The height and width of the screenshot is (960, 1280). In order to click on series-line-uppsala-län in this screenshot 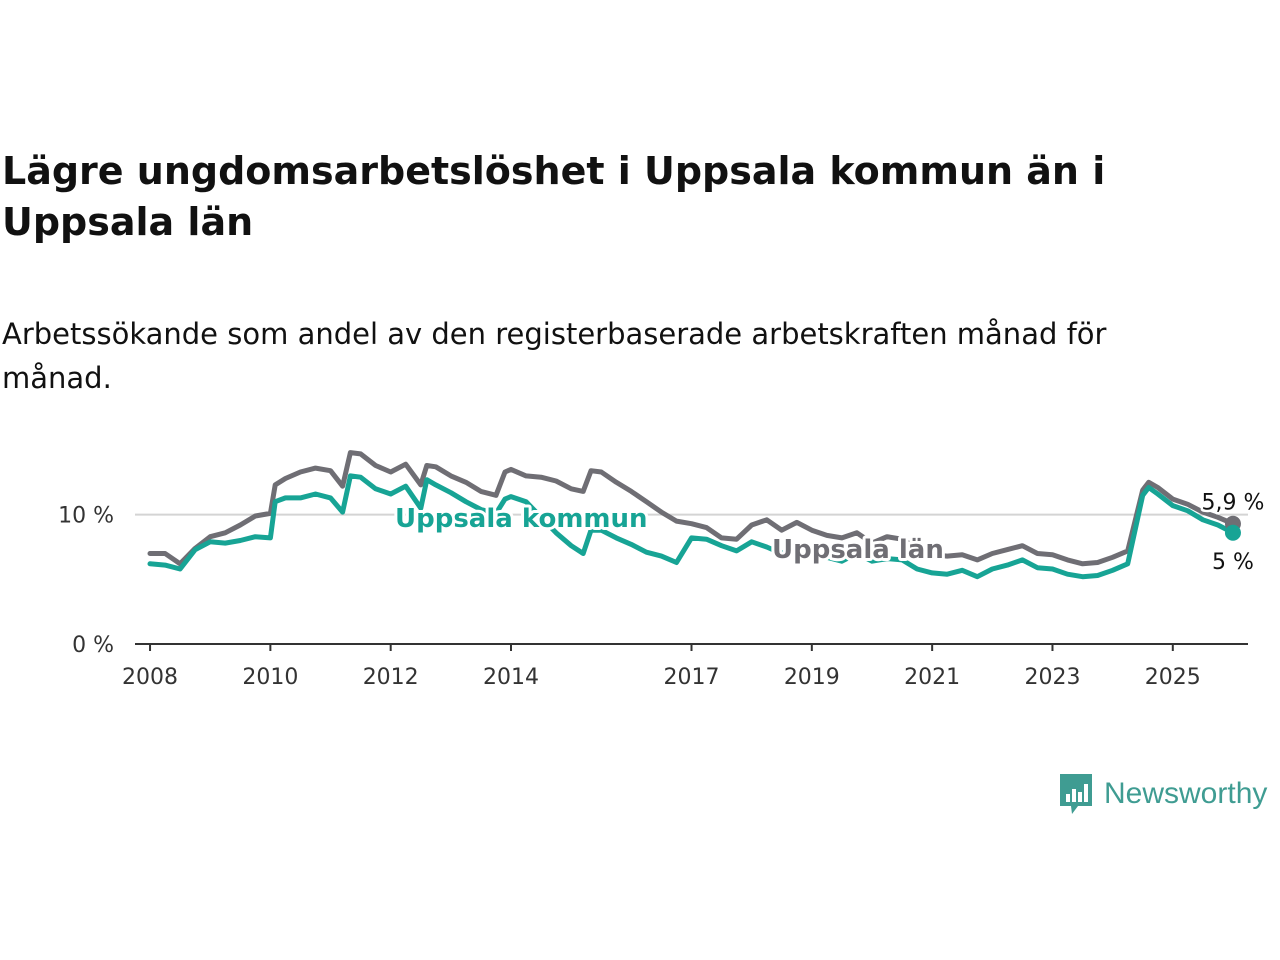, I will do `click(691, 508)`.